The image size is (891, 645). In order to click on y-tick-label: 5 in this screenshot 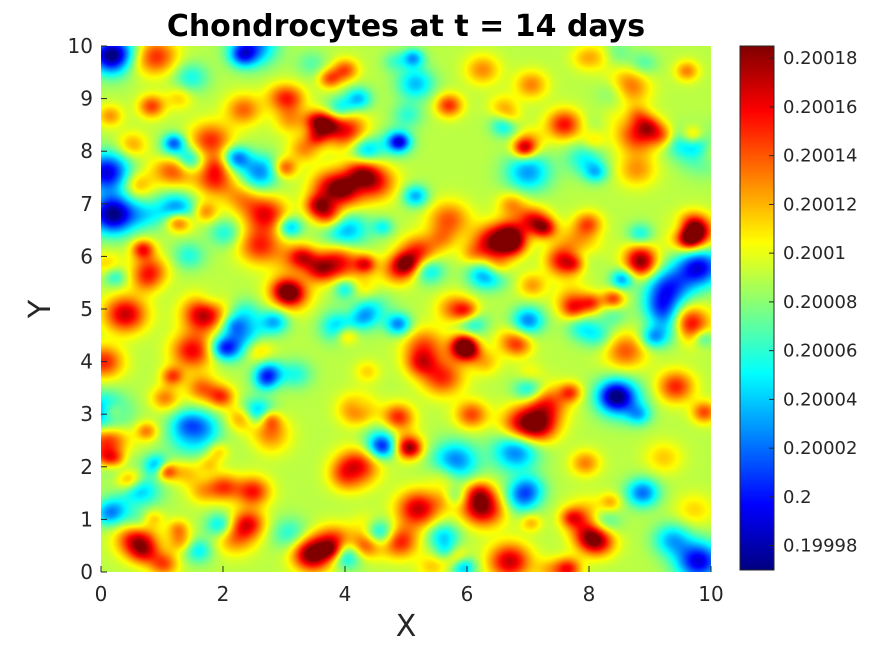, I will do `click(86, 309)`.